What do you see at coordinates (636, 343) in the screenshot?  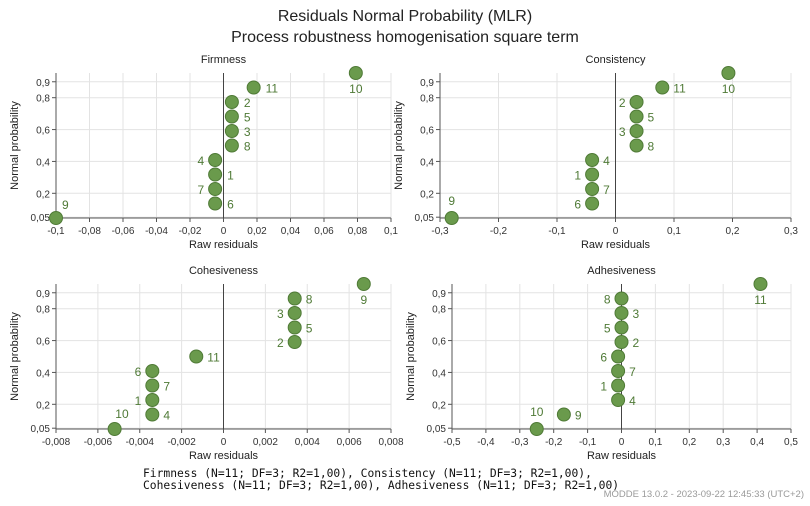 I see `panel-4-point-label-2: 2` at bounding box center [636, 343].